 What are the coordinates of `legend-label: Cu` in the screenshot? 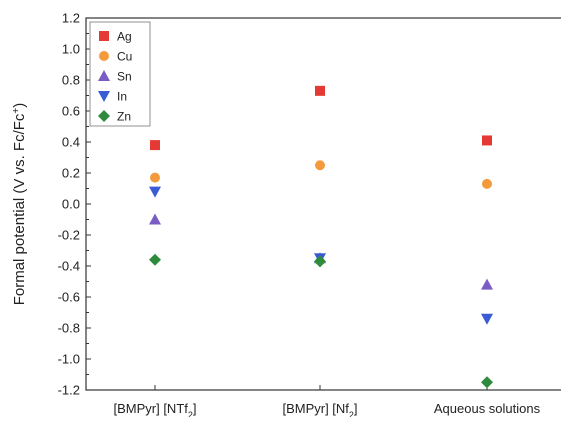 It's located at (124, 57).